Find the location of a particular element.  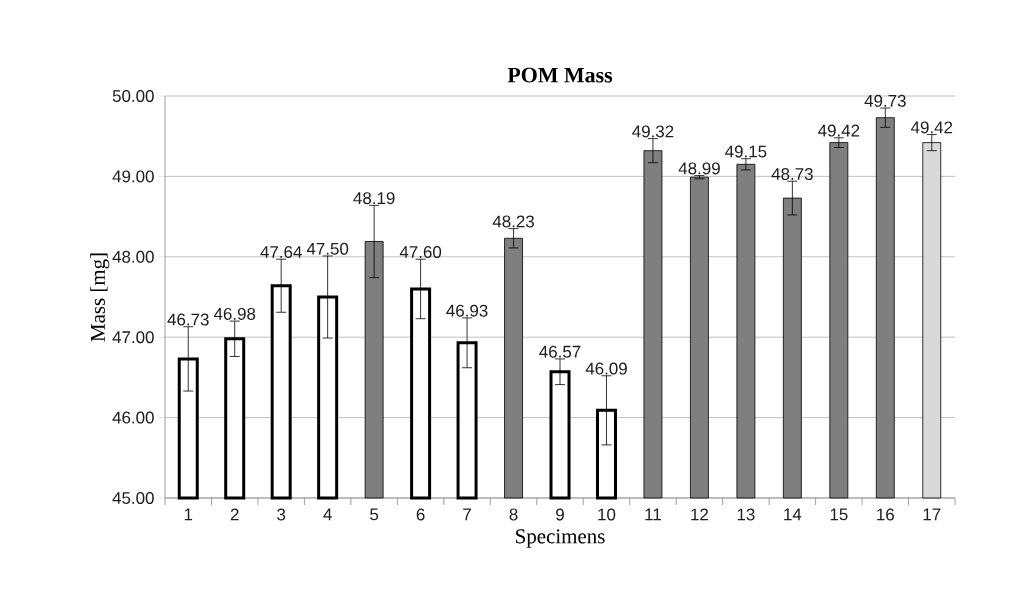

x-tick-label: 11 is located at coordinates (653, 514).